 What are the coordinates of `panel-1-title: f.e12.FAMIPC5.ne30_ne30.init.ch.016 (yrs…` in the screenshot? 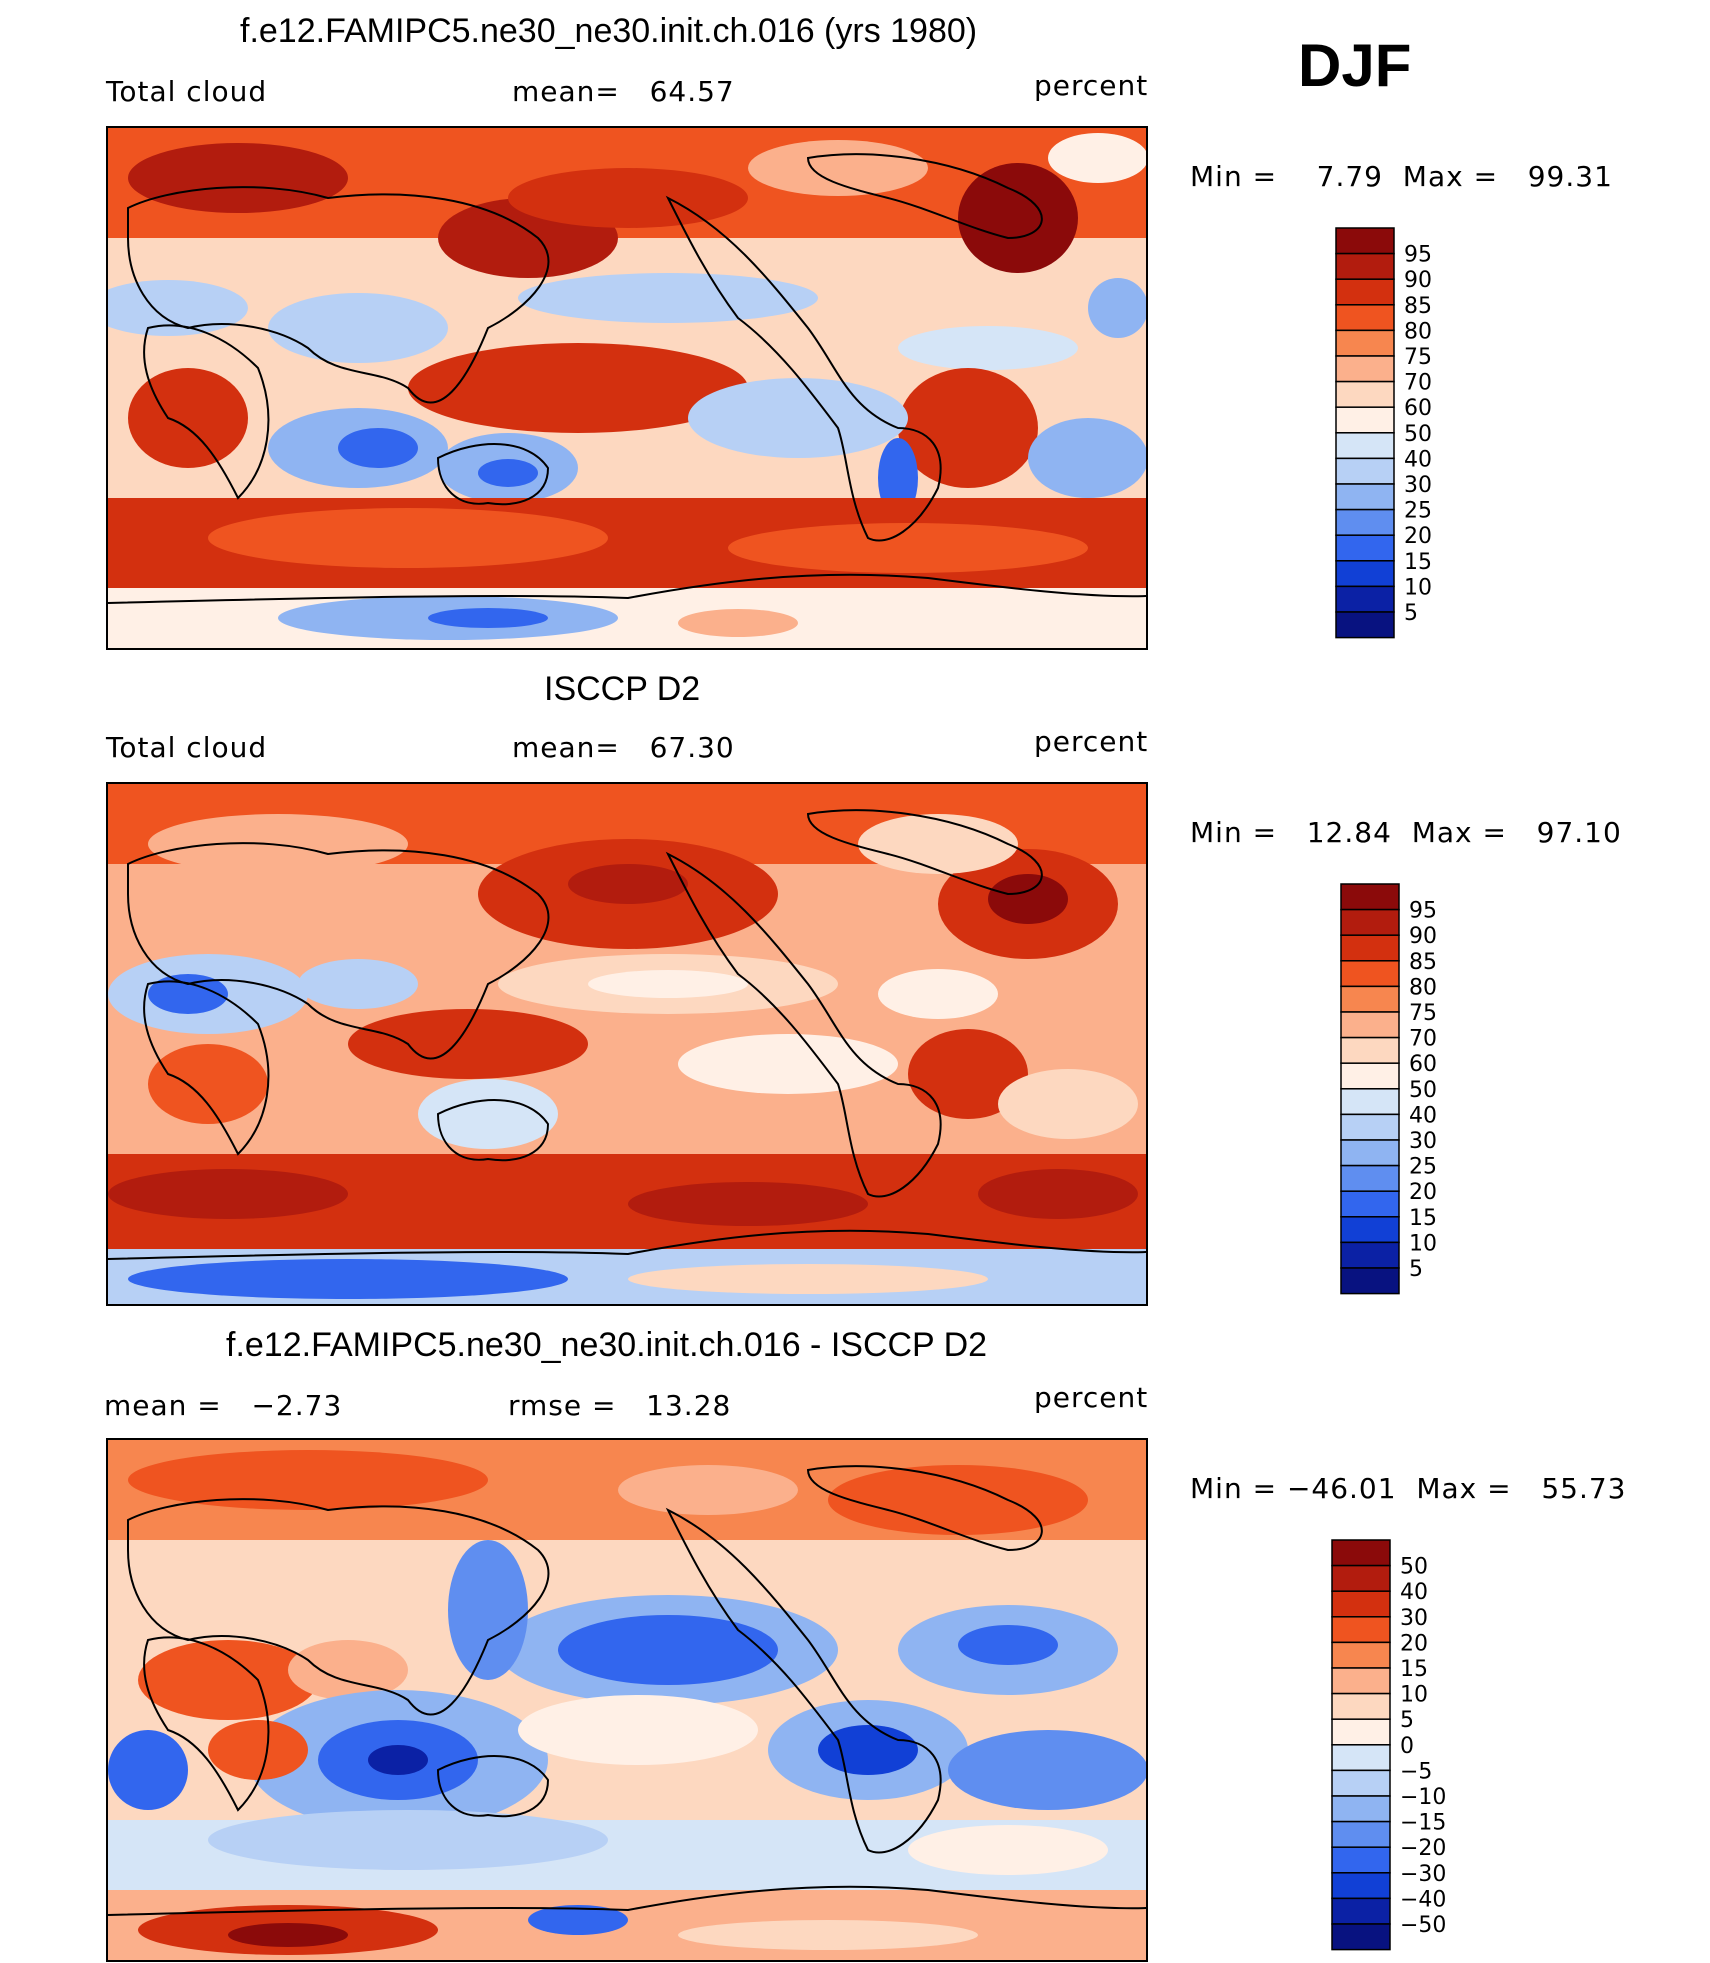 It's located at (609, 31).